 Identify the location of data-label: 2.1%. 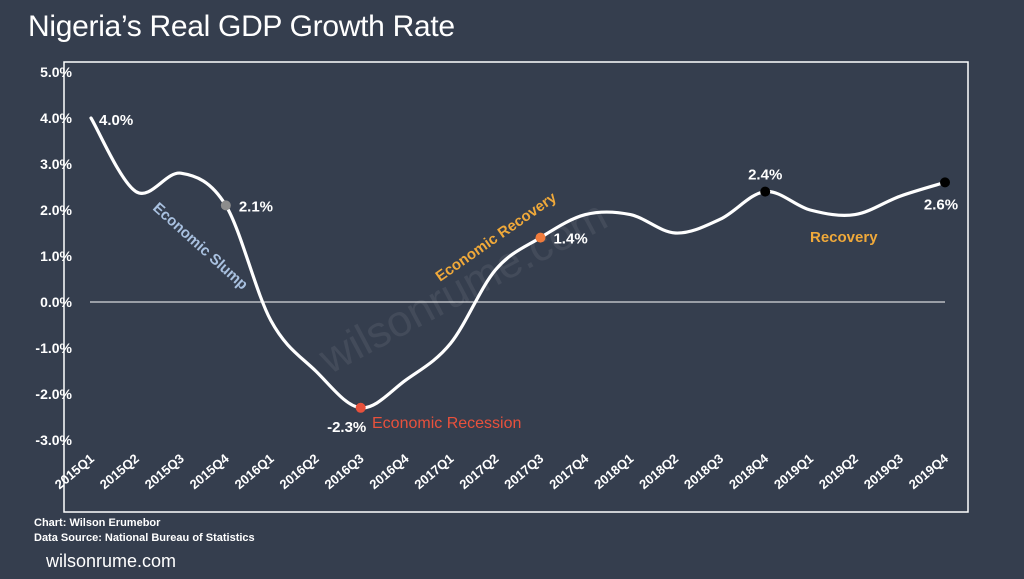
(256, 206).